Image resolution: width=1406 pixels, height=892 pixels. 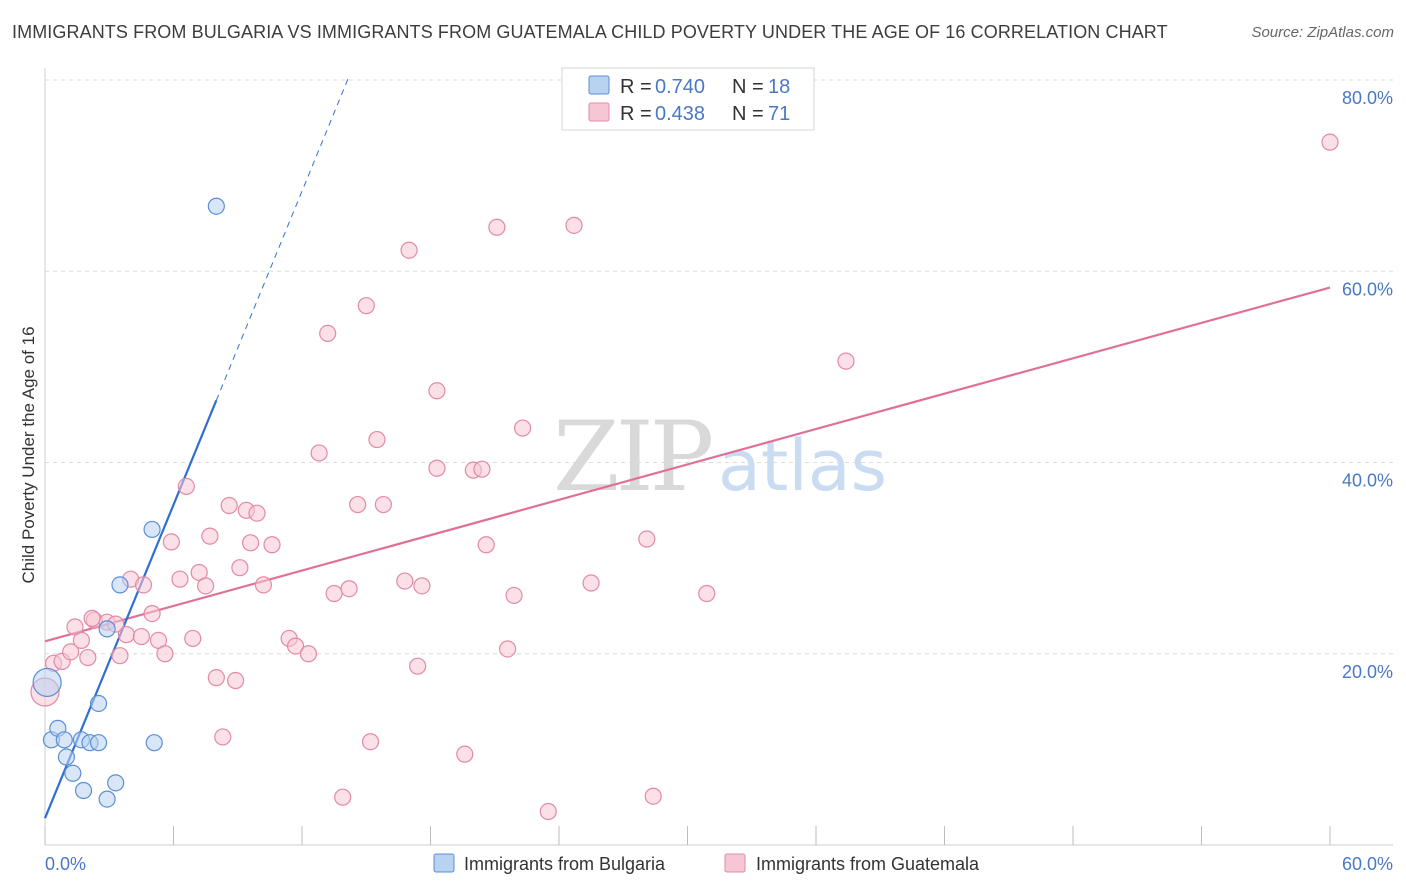 What do you see at coordinates (748, 114) in the screenshot?
I see `legend-n-label-guatemala: N =` at bounding box center [748, 114].